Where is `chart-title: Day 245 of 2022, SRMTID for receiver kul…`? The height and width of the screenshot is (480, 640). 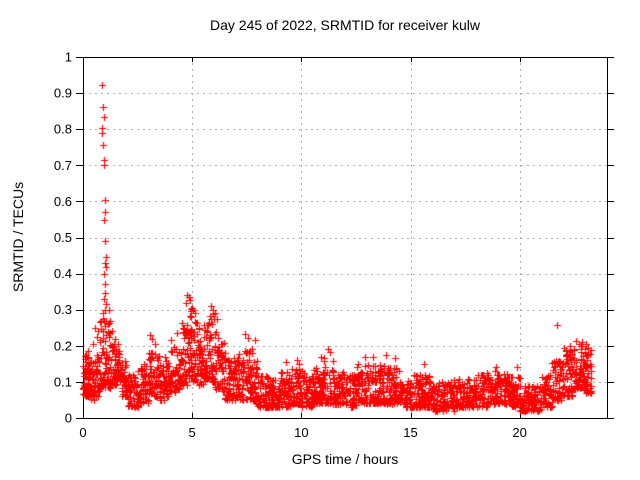
chart-title: Day 245 of 2022, SRMTID for receiver kul… is located at coordinates (345, 25).